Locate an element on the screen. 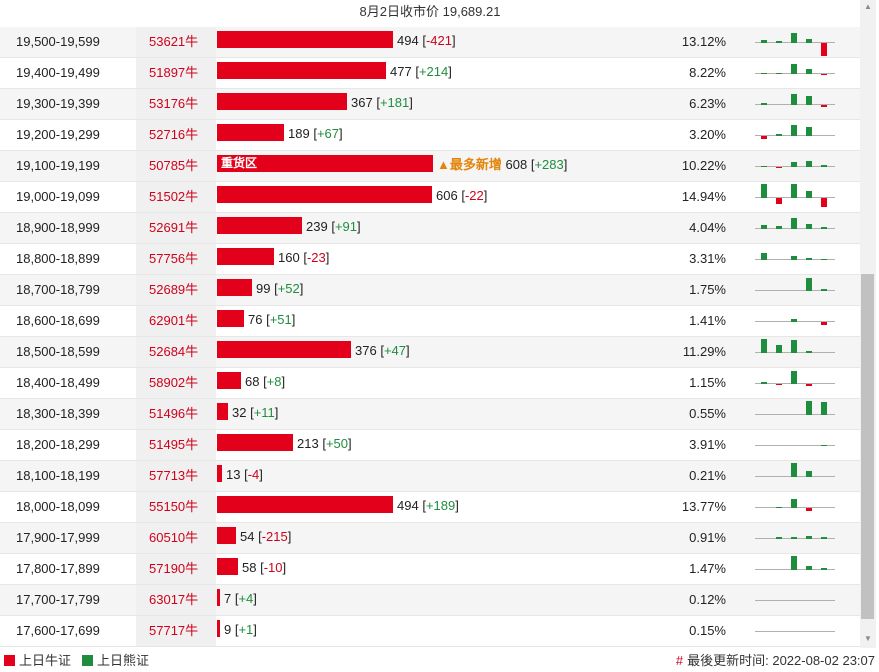 This screenshot has width=879, height=672. bull-count-link: 51495牛 is located at coordinates (176, 445).